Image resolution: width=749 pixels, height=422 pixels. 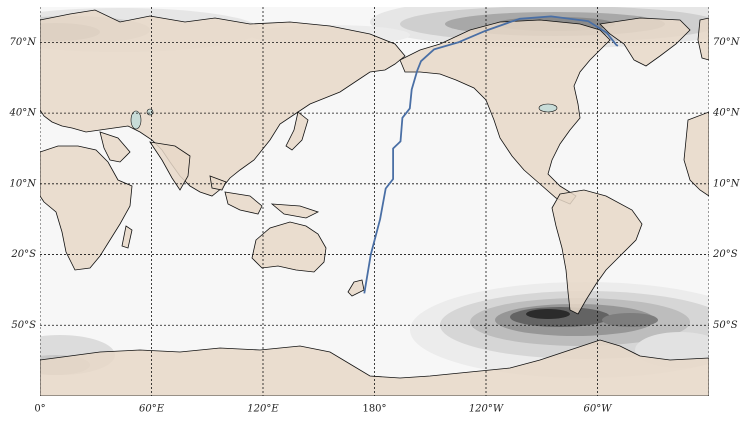 I want to click on lat-label-right: 10°N, so click(x=727, y=183).